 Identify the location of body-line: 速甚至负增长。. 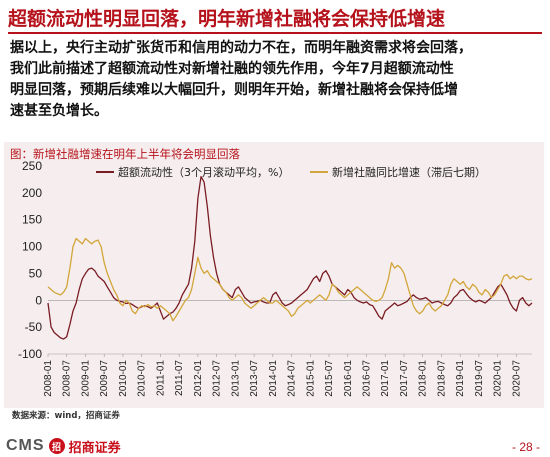
(59, 111).